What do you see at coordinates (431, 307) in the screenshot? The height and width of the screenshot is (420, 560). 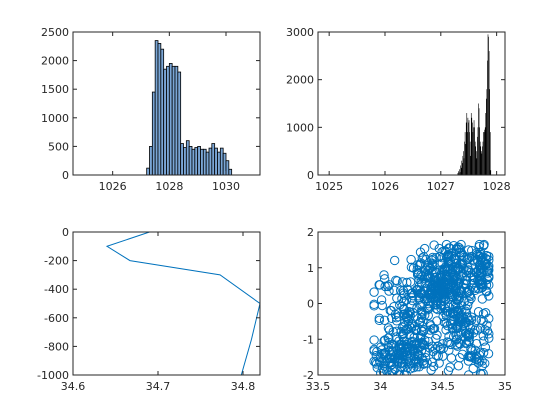 I see `scatter-points` at bounding box center [431, 307].